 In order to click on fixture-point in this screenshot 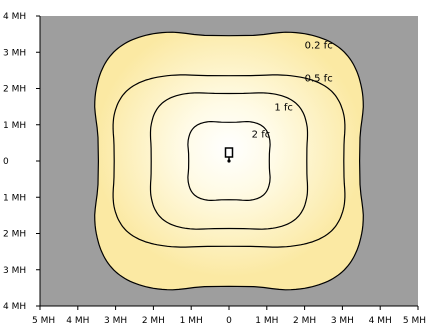, I will do `click(229, 161)`.